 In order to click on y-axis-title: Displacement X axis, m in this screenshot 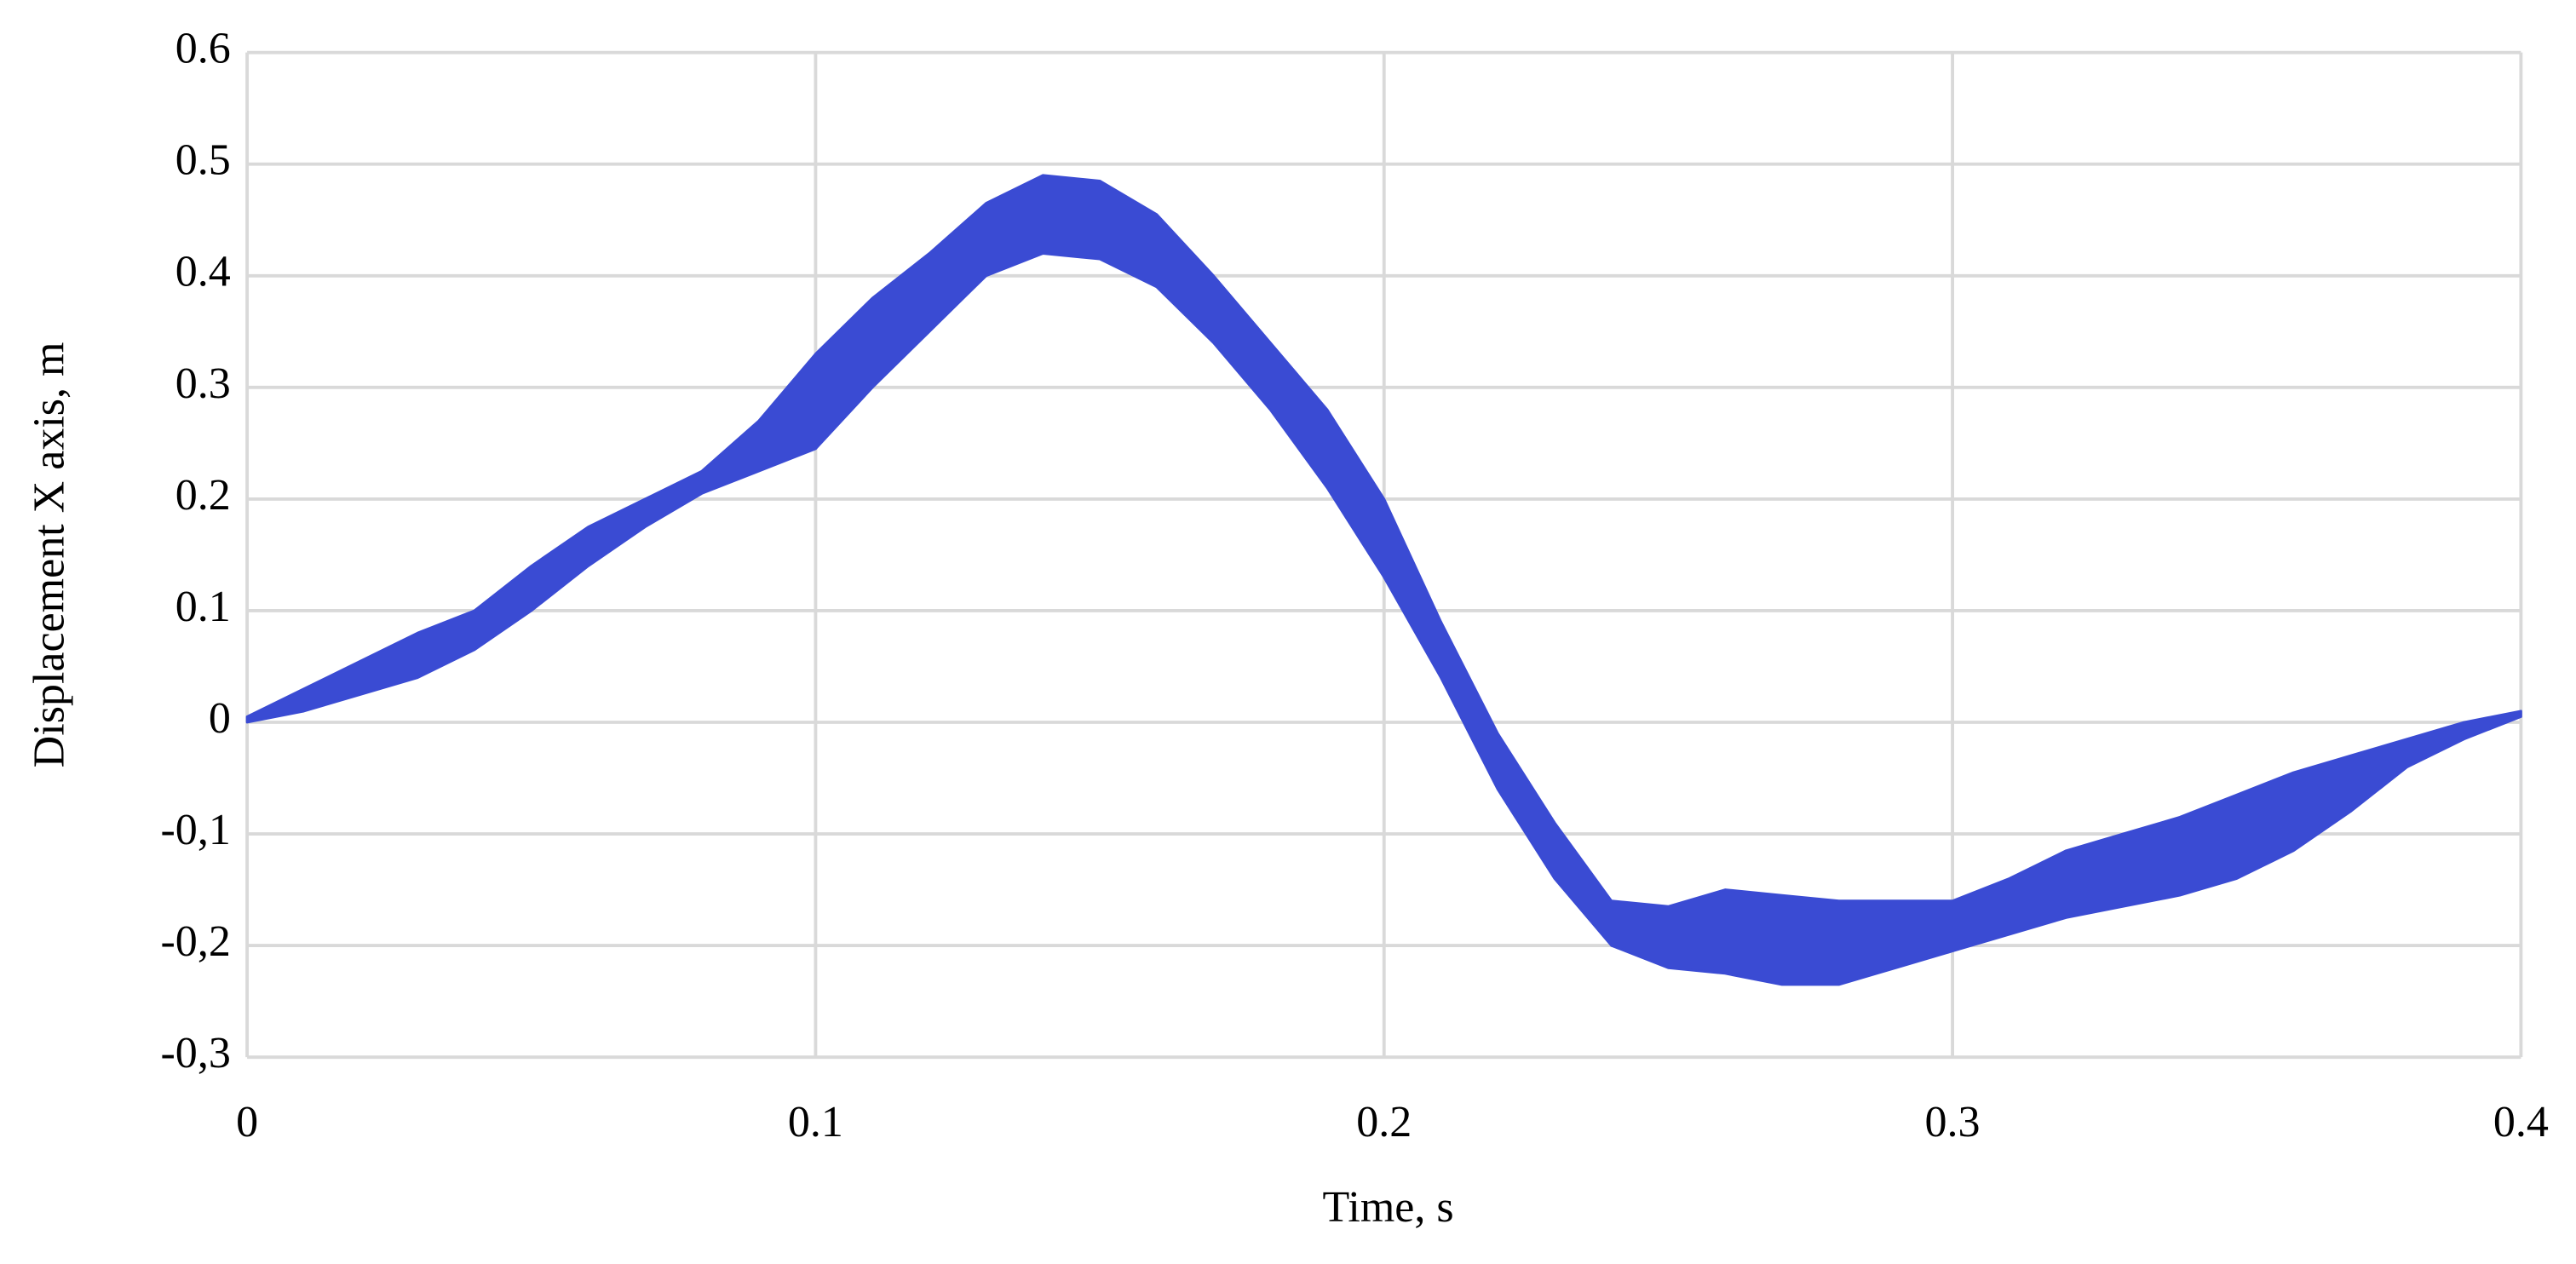, I will do `click(50, 555)`.